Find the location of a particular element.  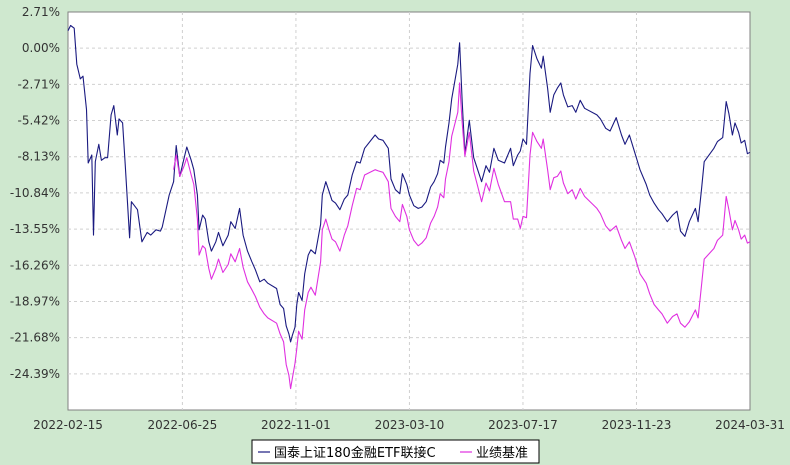

y-tick-label: -24.39% is located at coordinates (35, 374).